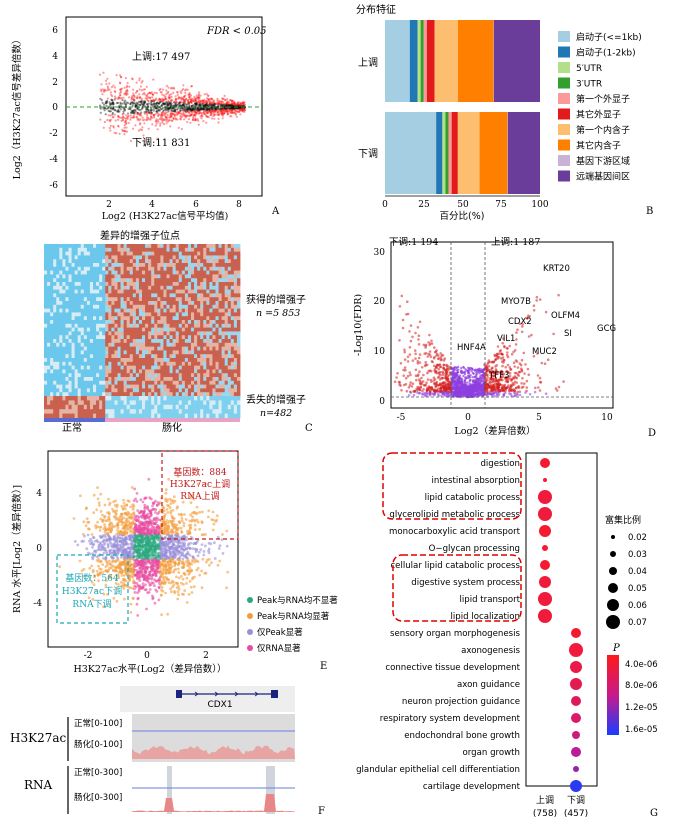  Describe the element at coordinates (424, 205) in the screenshot. I see `xtick: 25` at that location.